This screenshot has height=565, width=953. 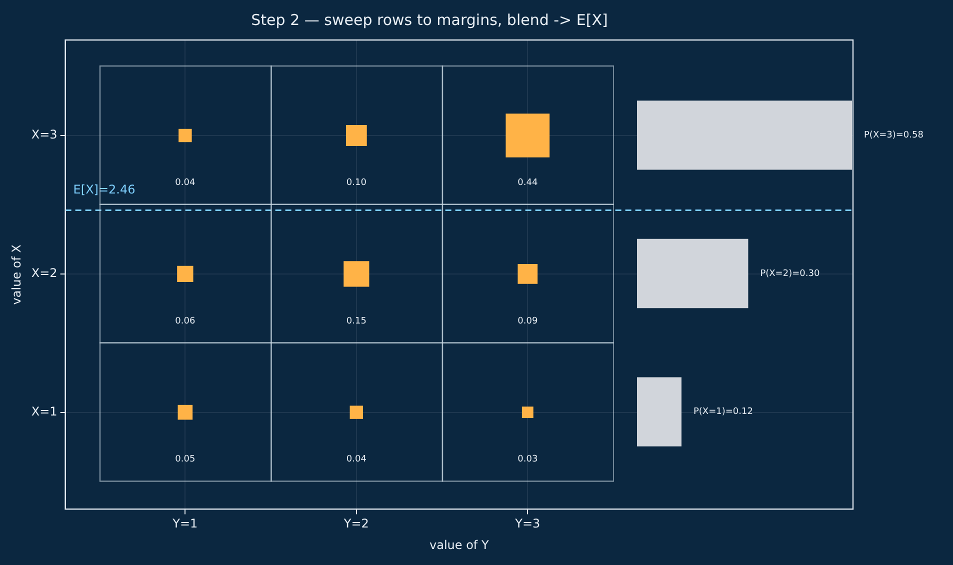 What do you see at coordinates (44, 411) in the screenshot?
I see `y-tick-label: X=1` at bounding box center [44, 411].